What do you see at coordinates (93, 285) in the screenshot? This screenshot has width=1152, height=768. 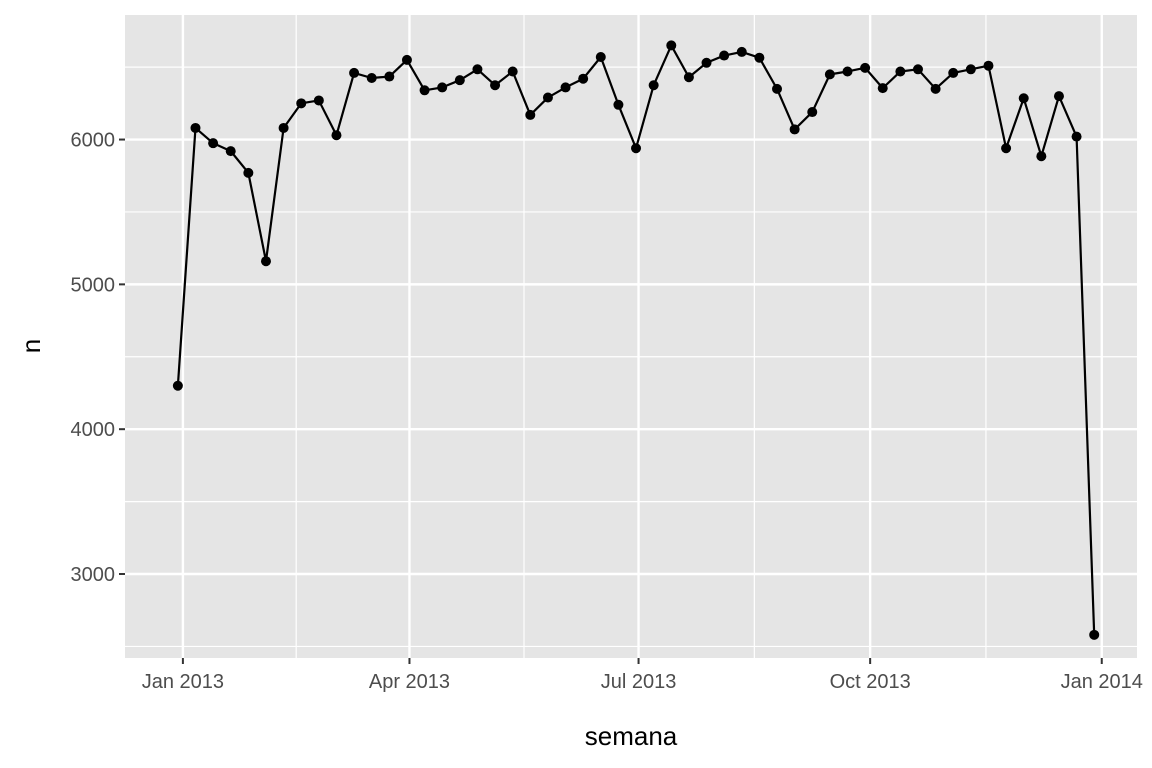 I see `y-tick-label: 5000` at bounding box center [93, 285].